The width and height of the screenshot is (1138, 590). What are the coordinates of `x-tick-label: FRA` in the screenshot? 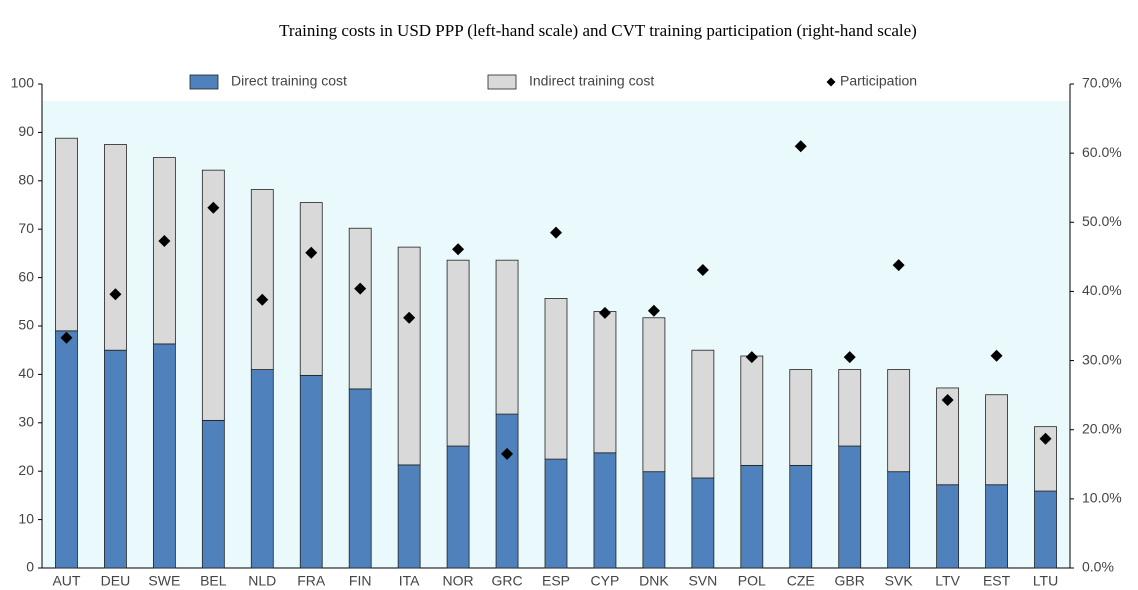 It's located at (311, 581).